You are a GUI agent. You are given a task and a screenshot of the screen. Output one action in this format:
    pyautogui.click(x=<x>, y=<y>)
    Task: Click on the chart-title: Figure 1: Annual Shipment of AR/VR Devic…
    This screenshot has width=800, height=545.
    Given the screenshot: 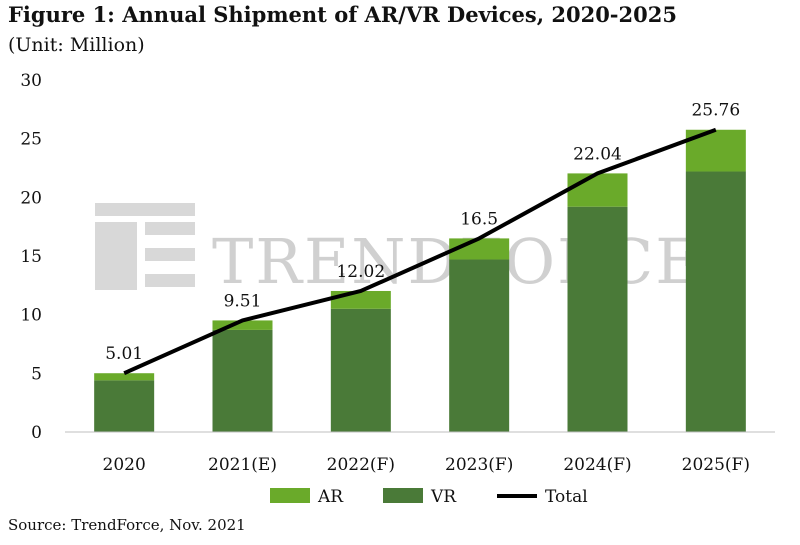 What is the action you would take?
    pyautogui.click(x=342, y=14)
    